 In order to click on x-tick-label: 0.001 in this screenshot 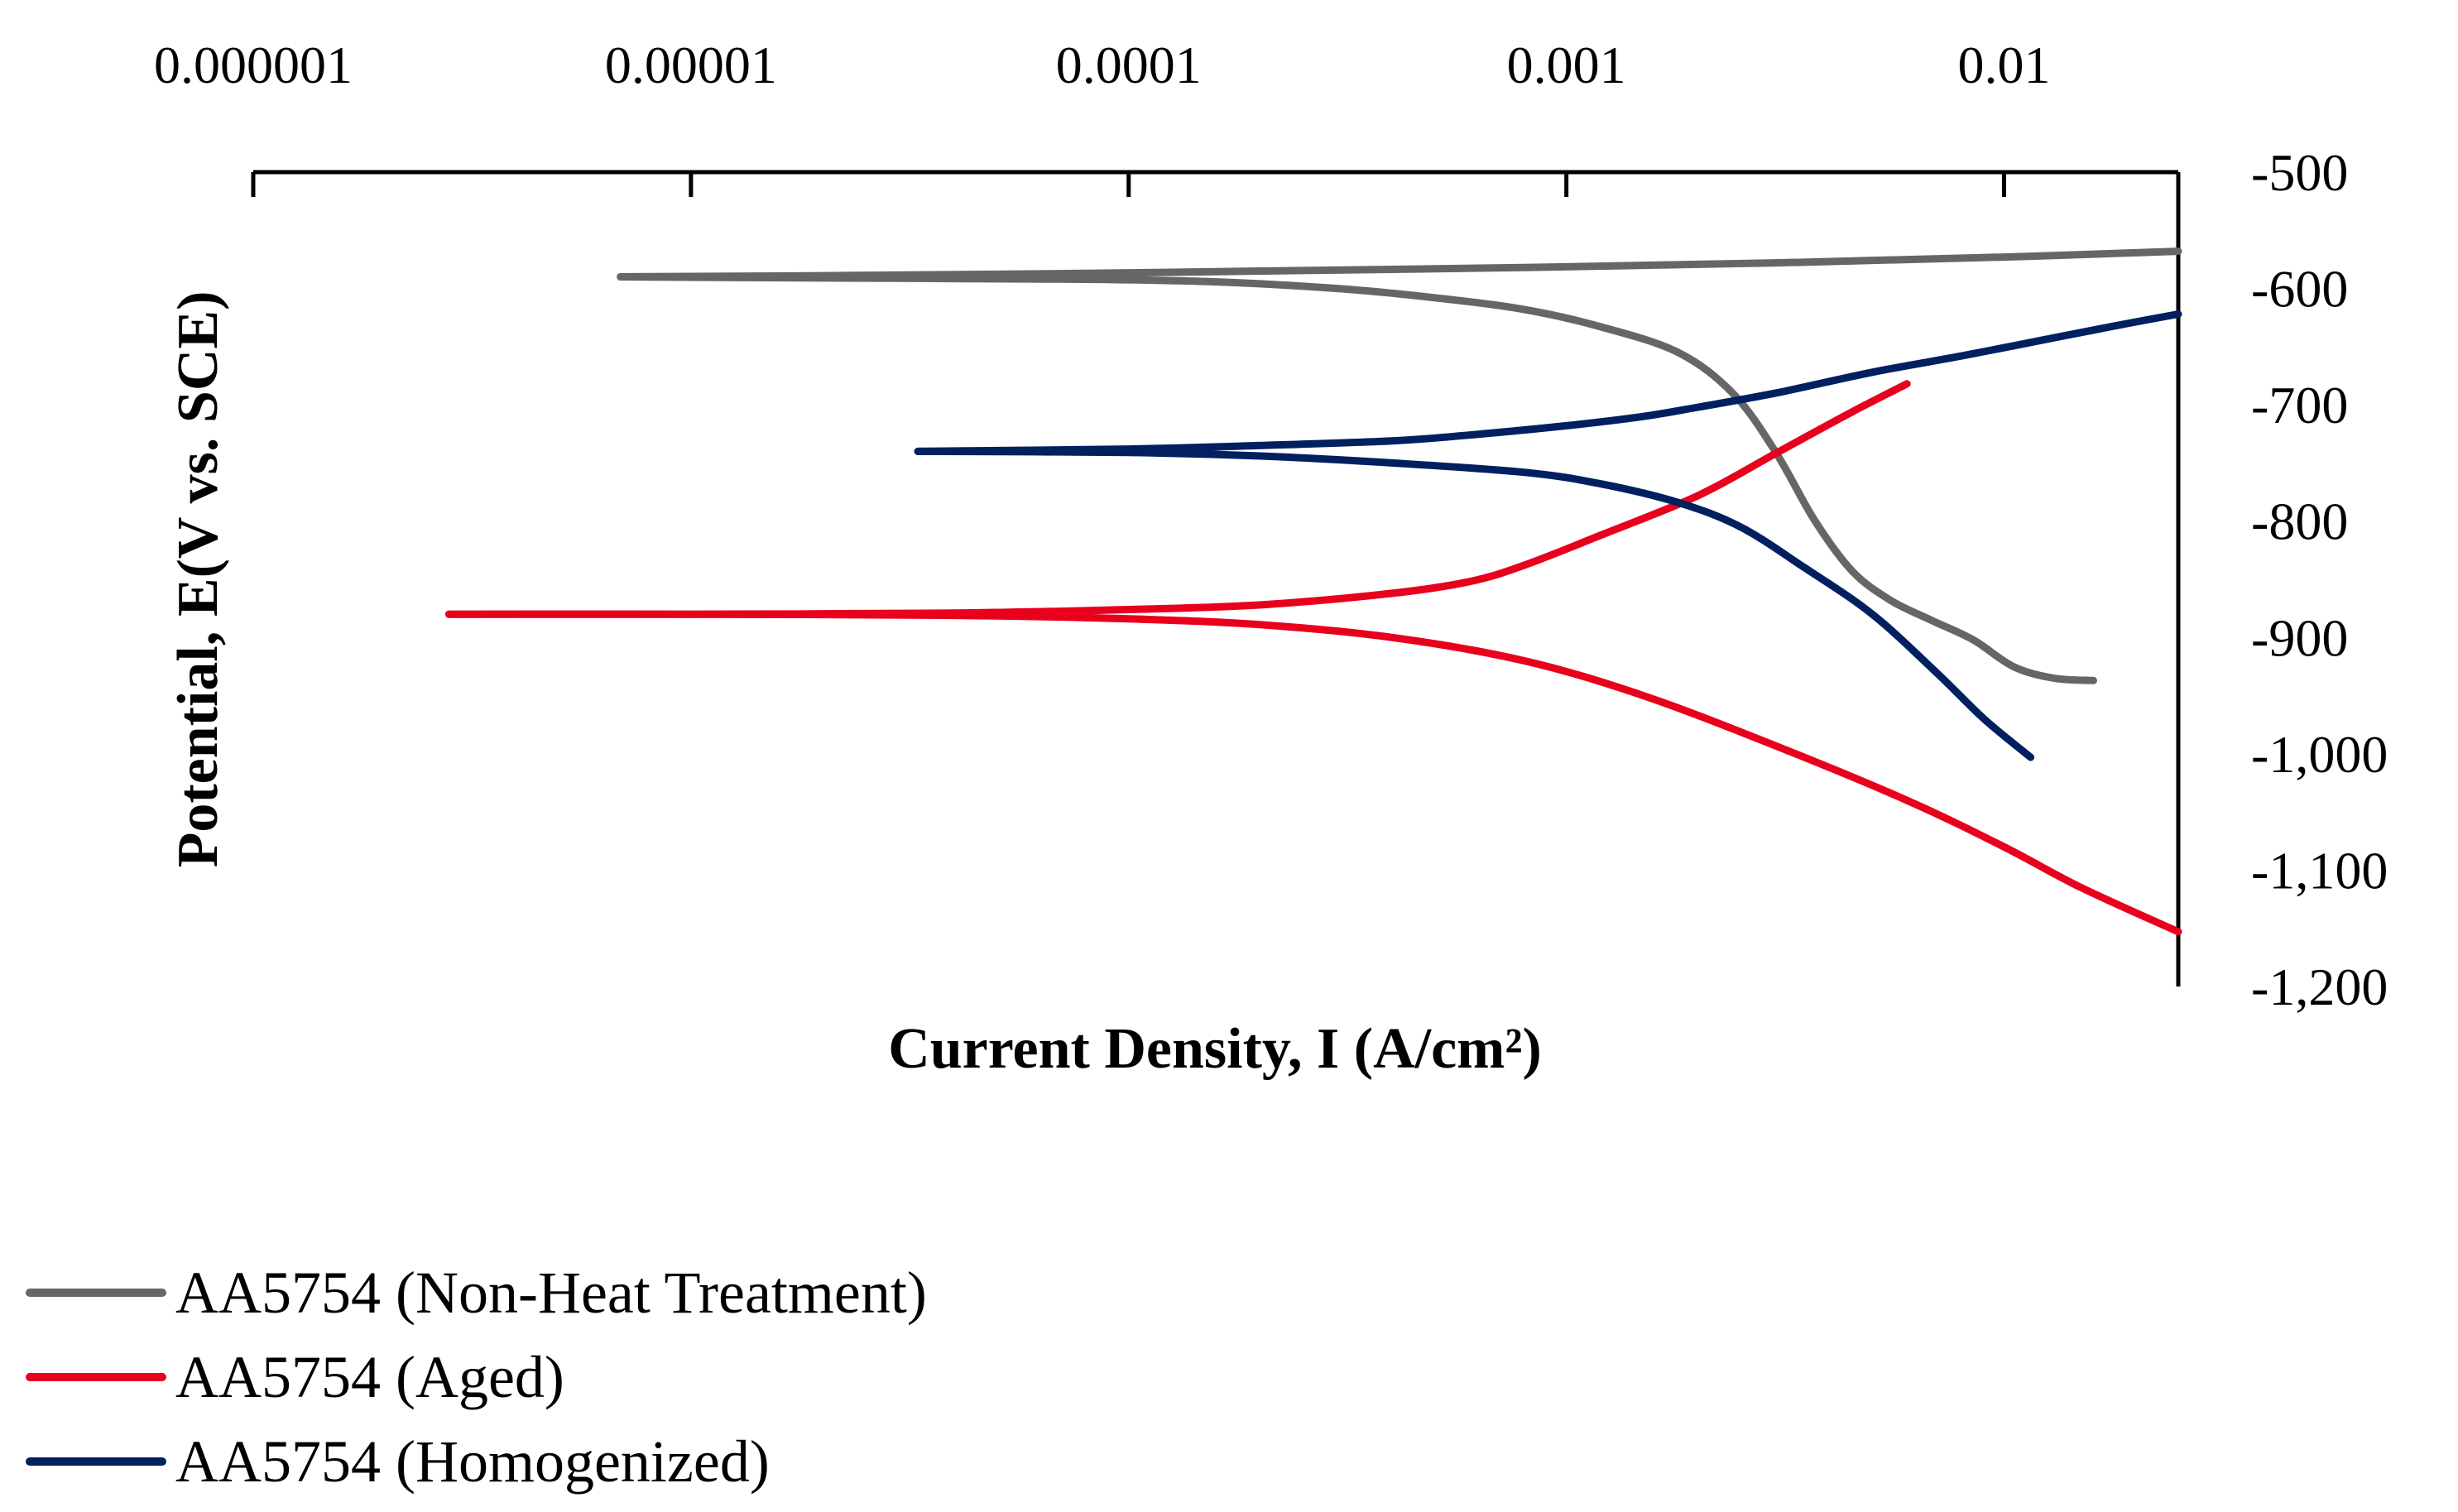, I will do `click(1566, 65)`.